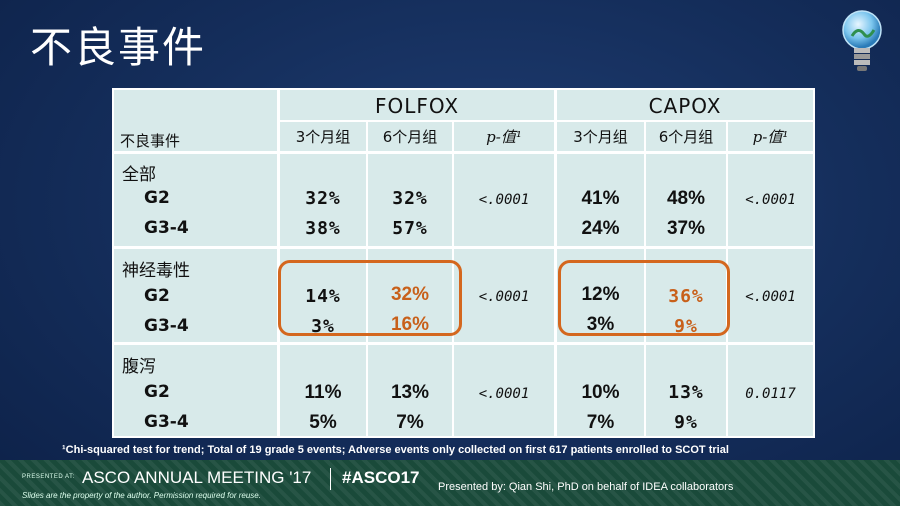 This screenshot has height=506, width=900. Describe the element at coordinates (686, 228) in the screenshot. I see `table-cell: 37%` at that location.